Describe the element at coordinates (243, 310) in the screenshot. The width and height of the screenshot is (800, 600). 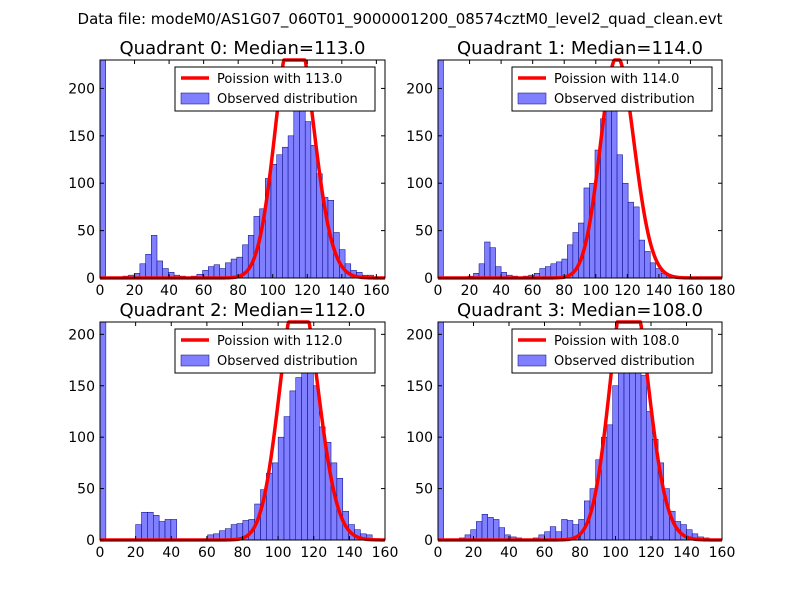
I see `panel-title: Quadrant 2: Median=112.0` at that location.